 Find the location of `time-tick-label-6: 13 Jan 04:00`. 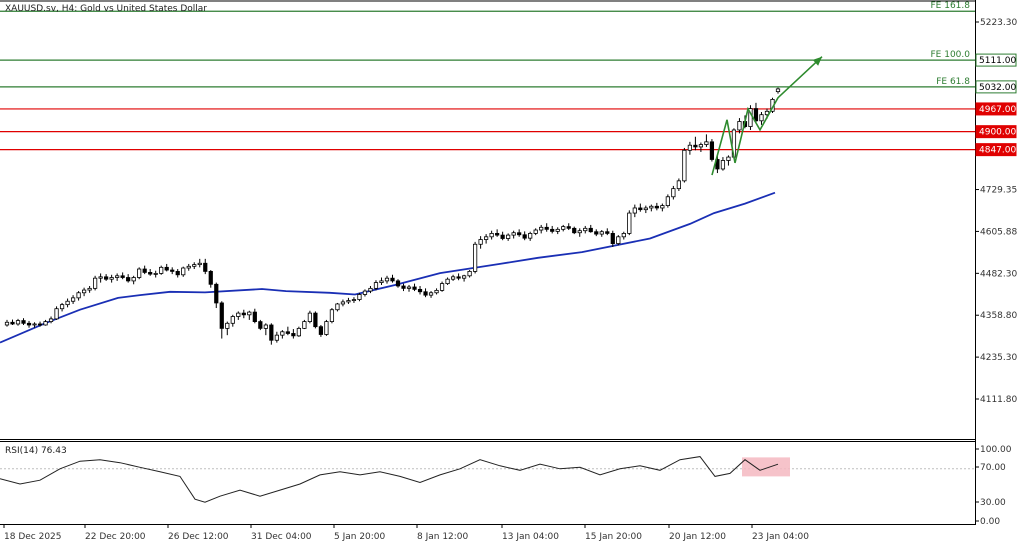

time-tick-label-6: 13 Jan 04:00 is located at coordinates (530, 537).